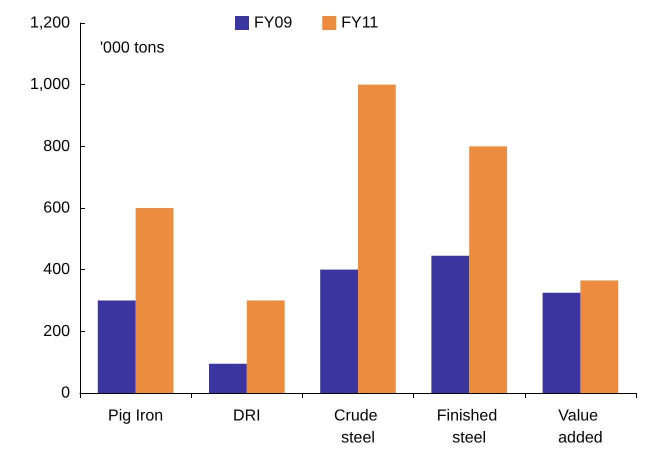 This screenshot has width=648, height=463. Describe the element at coordinates (358, 427) in the screenshot. I see `x-tick-label: Crude steel` at that location.